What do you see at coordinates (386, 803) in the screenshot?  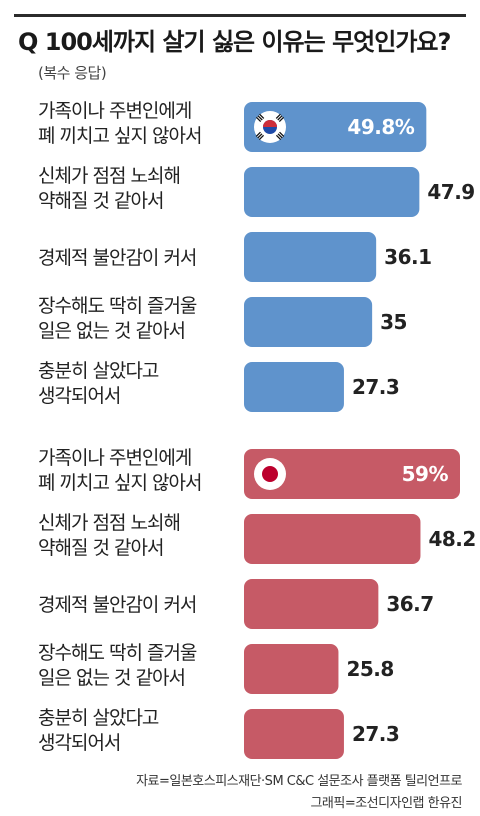 I see `graphic-credit: 그래픽=조선디자인랩 한유진` at bounding box center [386, 803].